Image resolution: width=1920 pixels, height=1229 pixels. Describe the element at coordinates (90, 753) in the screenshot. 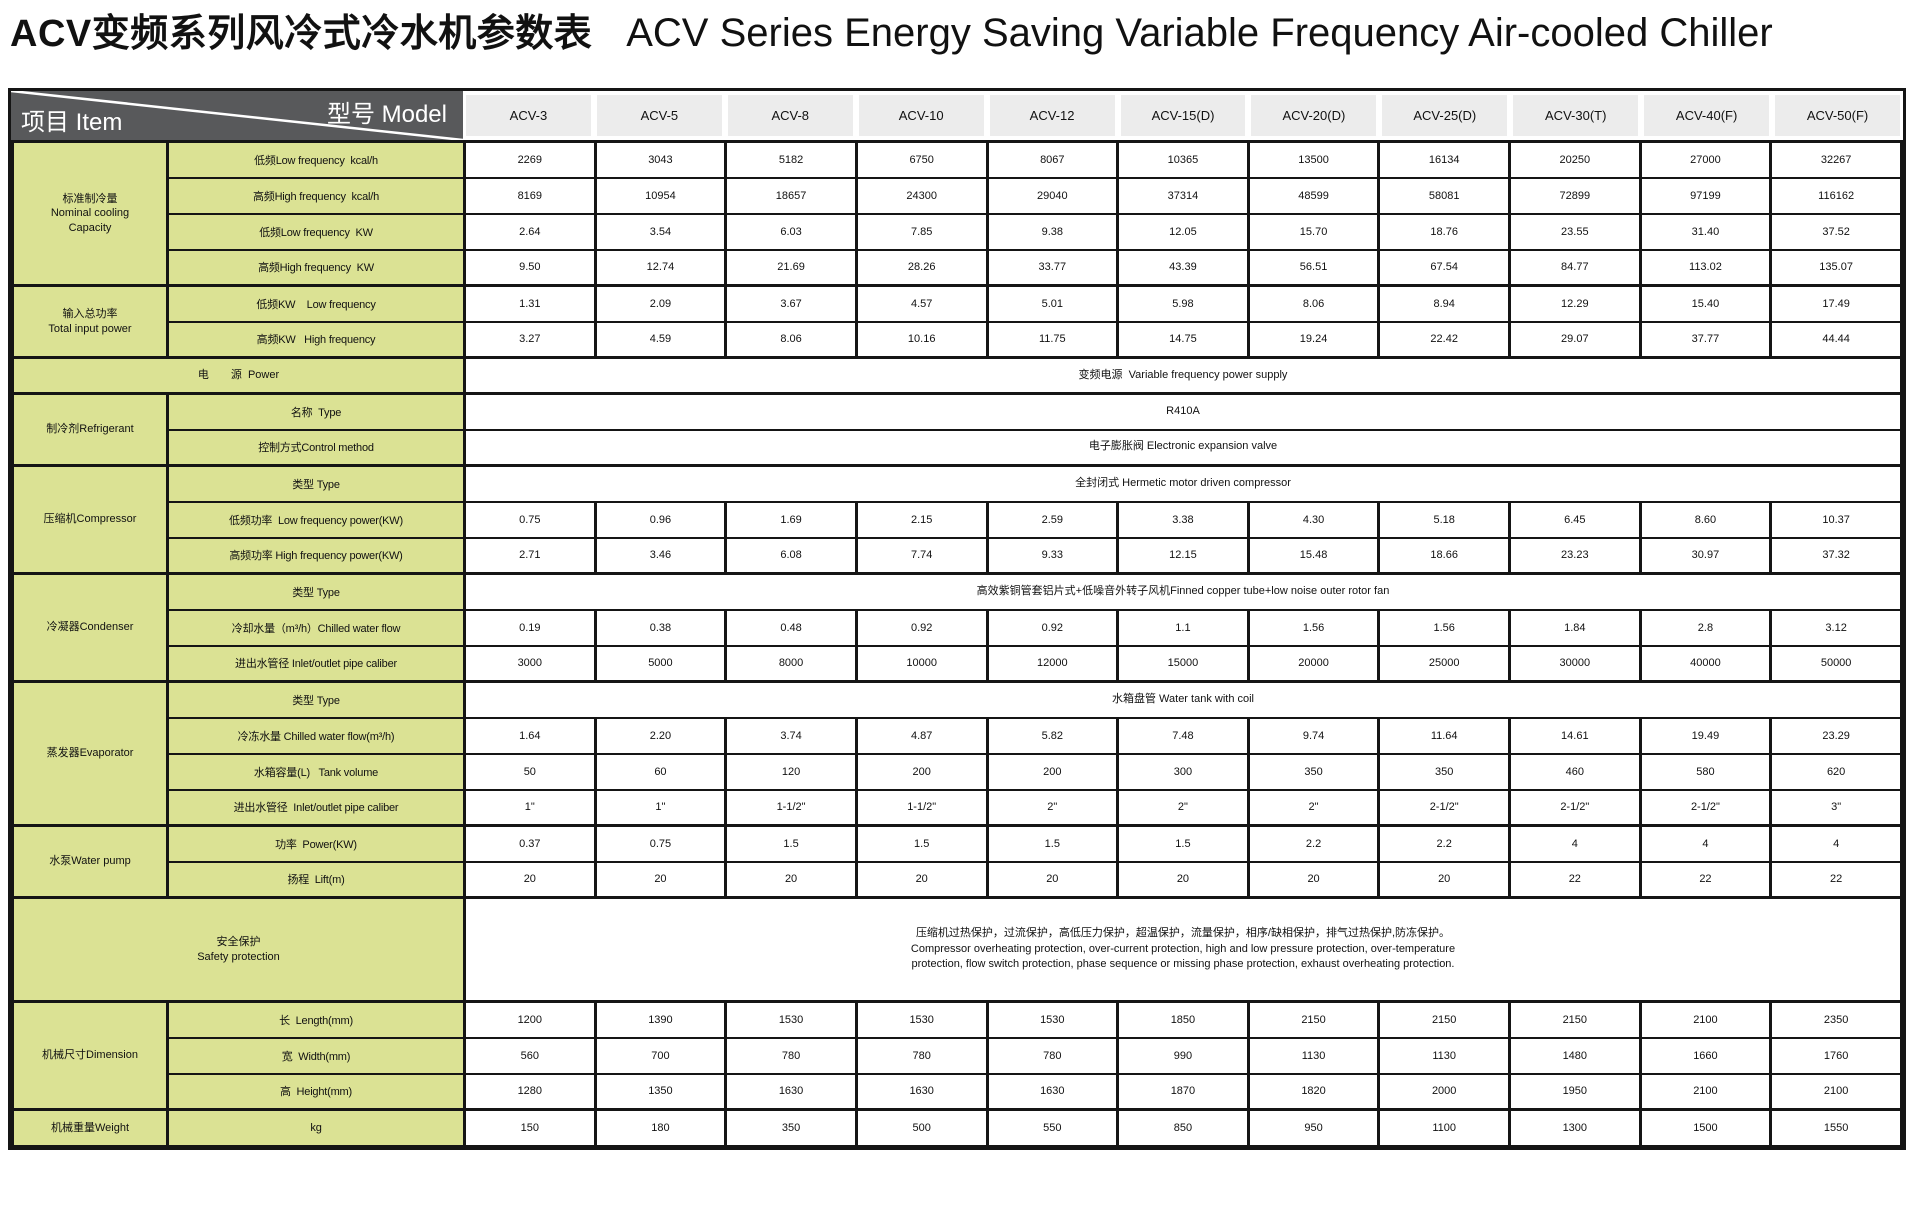

I see `category-cell: 蒸发器Evaporator` at that location.